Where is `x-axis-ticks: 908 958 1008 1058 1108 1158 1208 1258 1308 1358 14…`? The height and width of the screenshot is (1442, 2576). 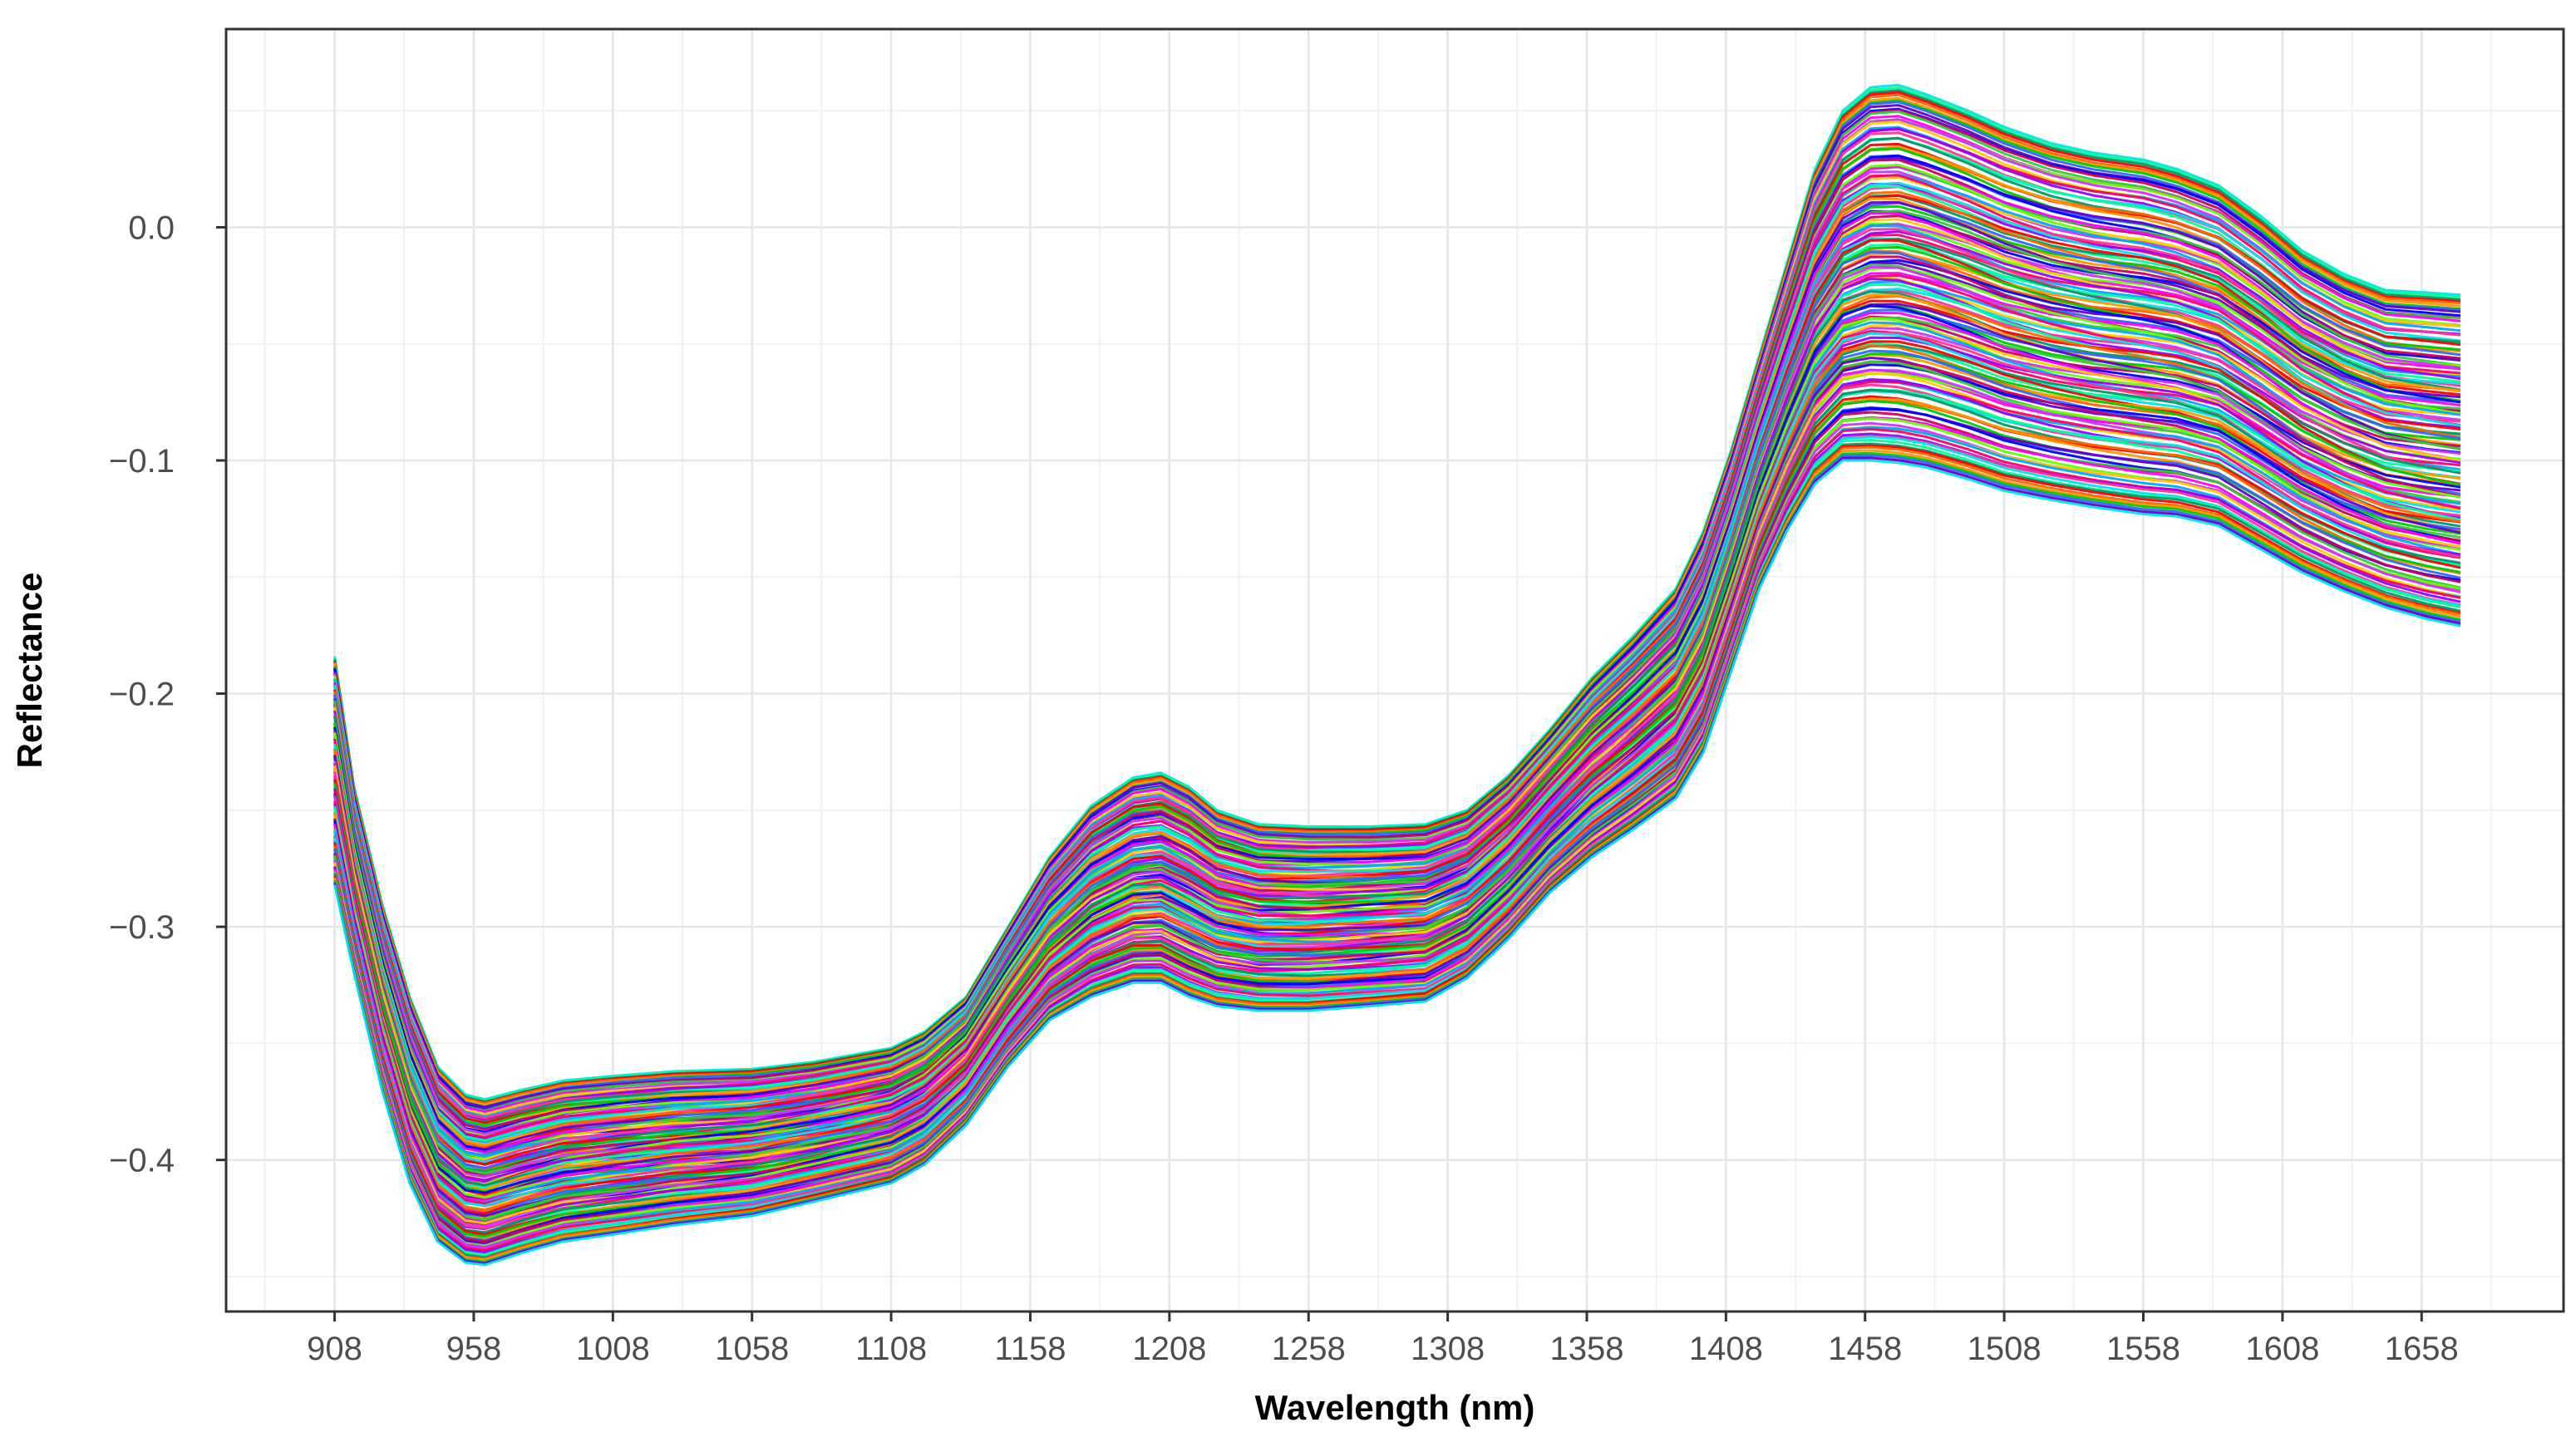
x-axis-ticks: 908 958 1008 1058 1108 1158 1208 1258 1308 1358 14… is located at coordinates (1383, 1339).